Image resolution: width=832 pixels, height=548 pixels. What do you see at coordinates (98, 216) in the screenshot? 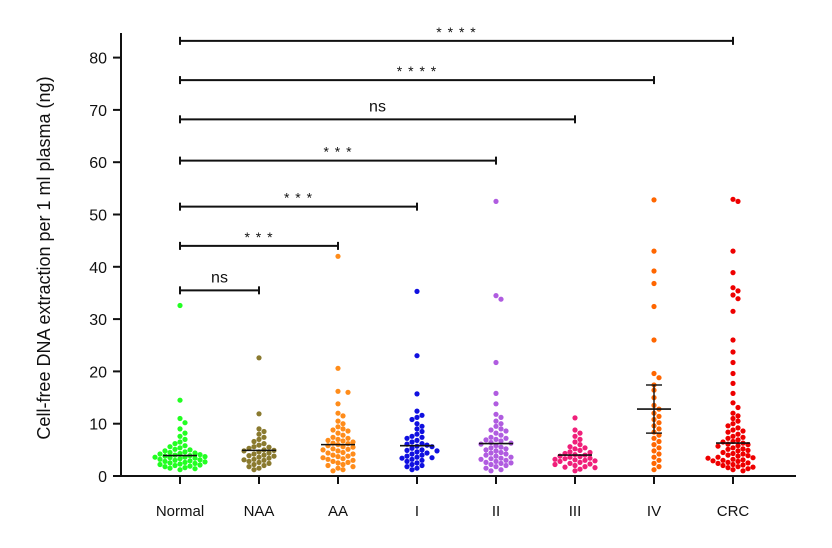
I see `y-tick-label: 50` at bounding box center [98, 216].